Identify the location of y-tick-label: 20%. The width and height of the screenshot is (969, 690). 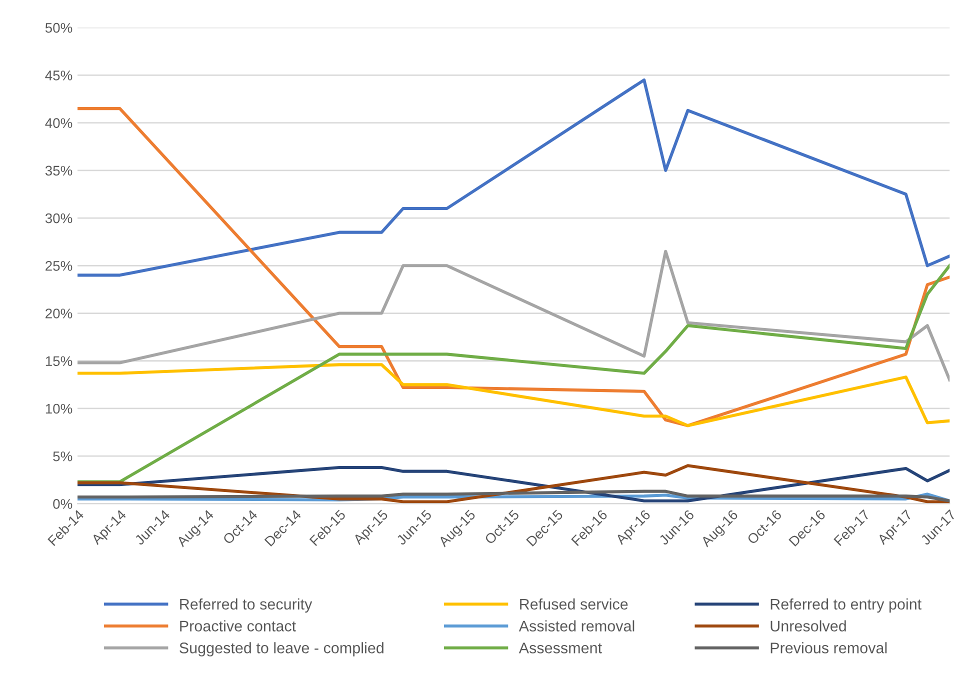
(59, 313).